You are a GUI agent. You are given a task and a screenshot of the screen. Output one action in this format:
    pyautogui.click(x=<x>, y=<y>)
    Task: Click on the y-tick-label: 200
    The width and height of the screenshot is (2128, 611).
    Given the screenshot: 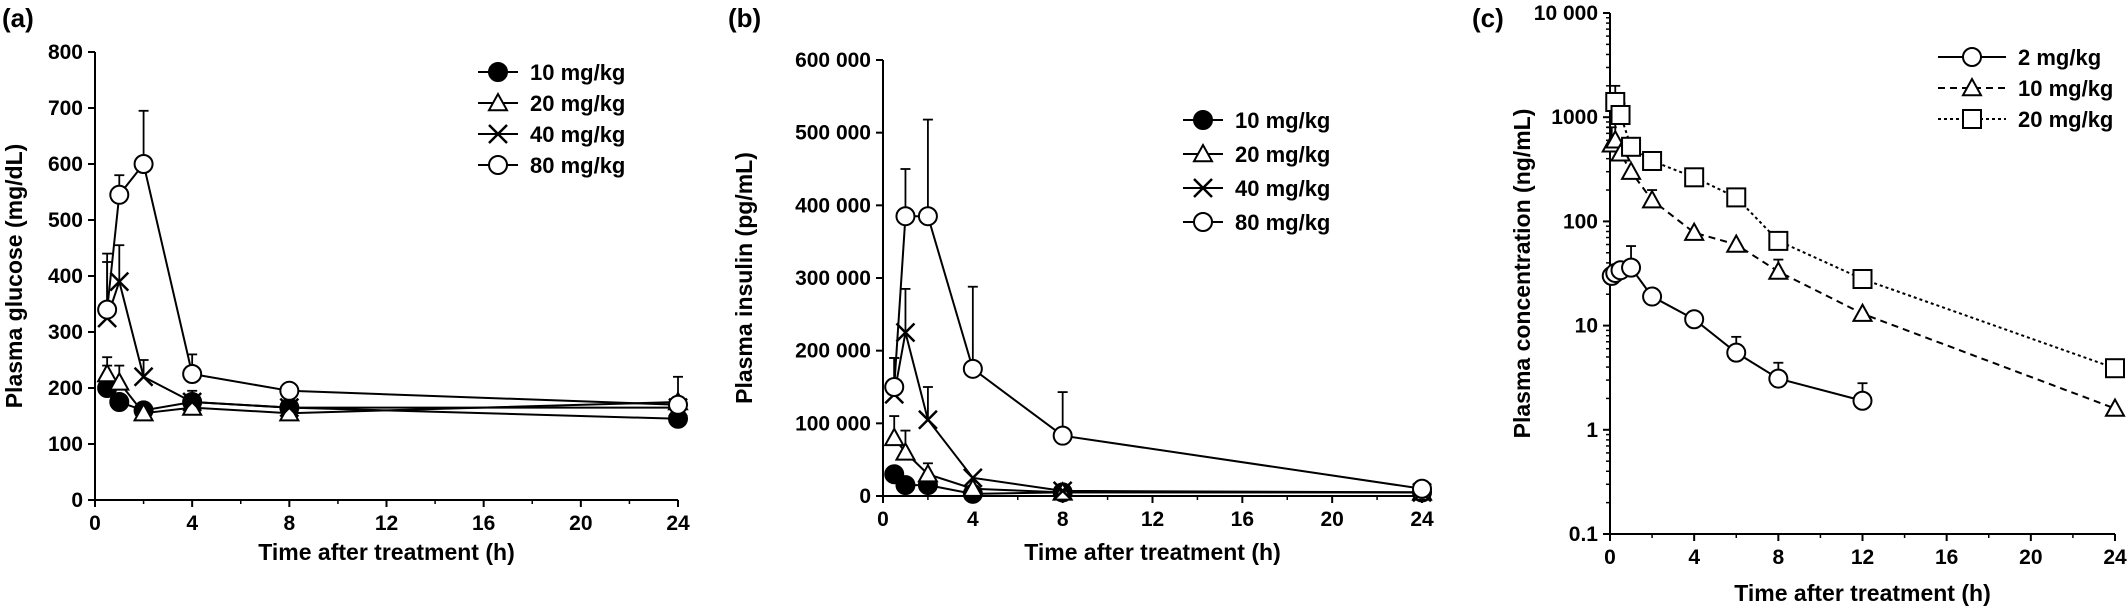 What is the action you would take?
    pyautogui.click(x=65, y=388)
    